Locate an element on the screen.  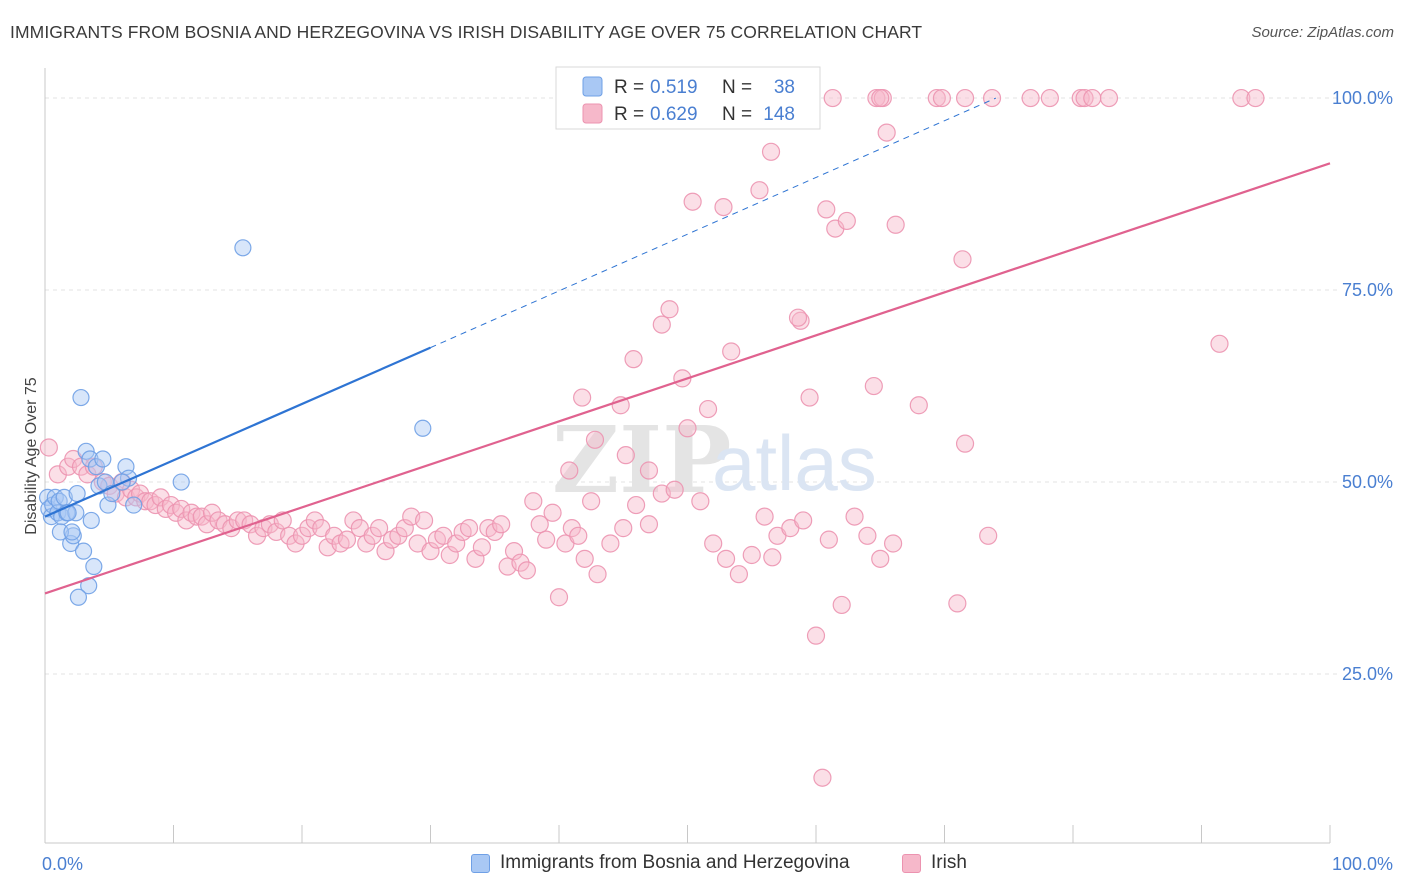
bottom-legend-label-irish: Irish is located at coordinates (949, 862).